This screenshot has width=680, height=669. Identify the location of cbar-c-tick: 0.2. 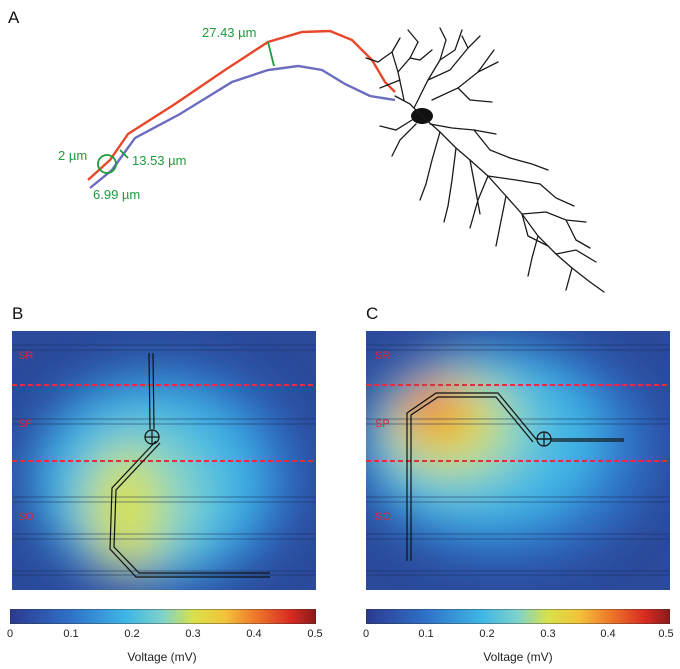
(487, 634).